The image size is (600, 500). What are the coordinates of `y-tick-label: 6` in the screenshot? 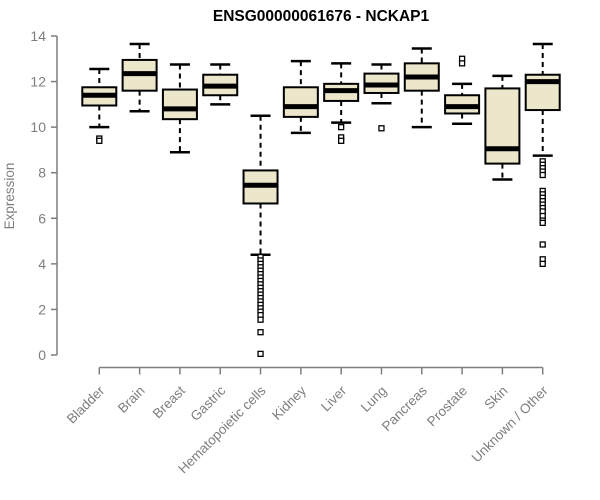 It's located at (42, 218).